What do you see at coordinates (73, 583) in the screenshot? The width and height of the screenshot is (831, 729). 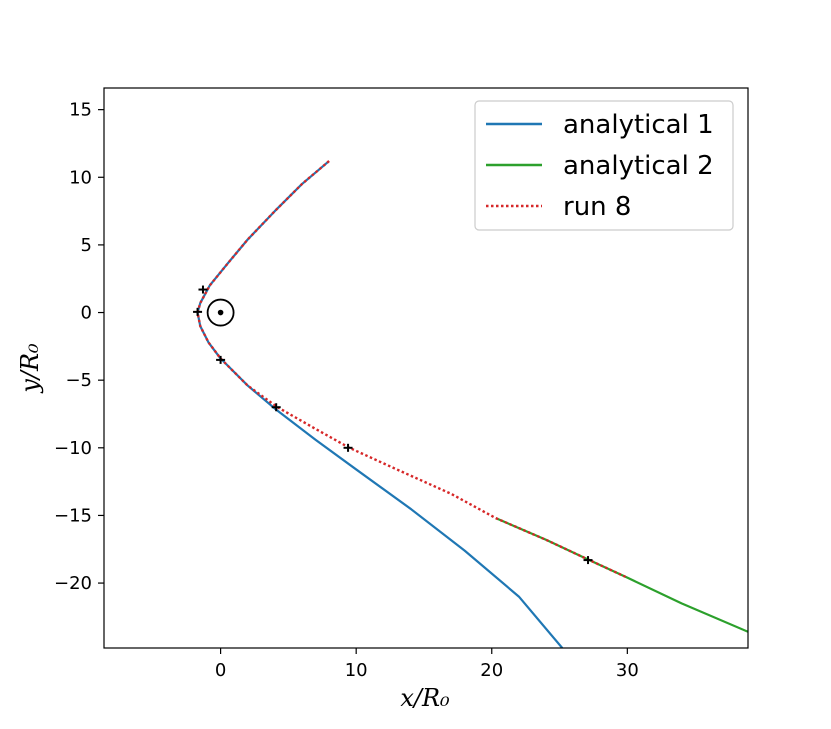 I see `y-tick-label: −20` at bounding box center [73, 583].